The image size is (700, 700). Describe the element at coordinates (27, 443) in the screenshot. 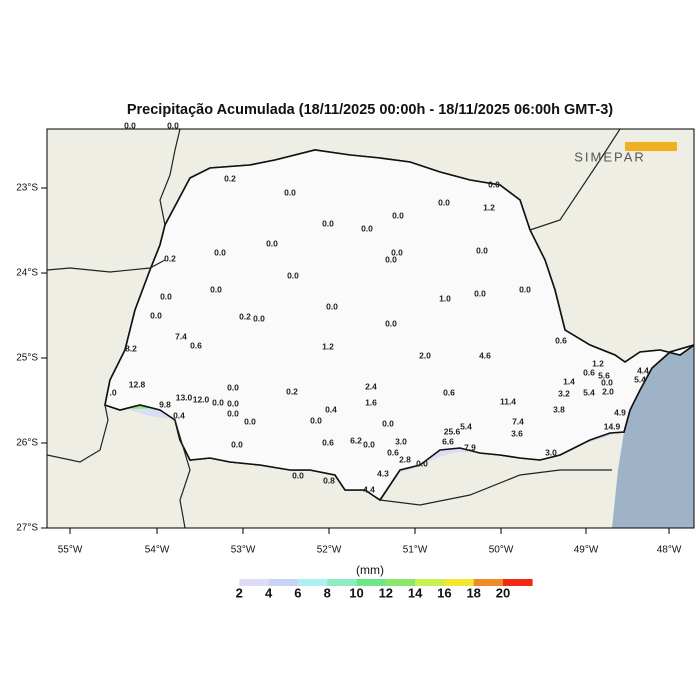

I see `y-tick-label: 26°S` at that location.